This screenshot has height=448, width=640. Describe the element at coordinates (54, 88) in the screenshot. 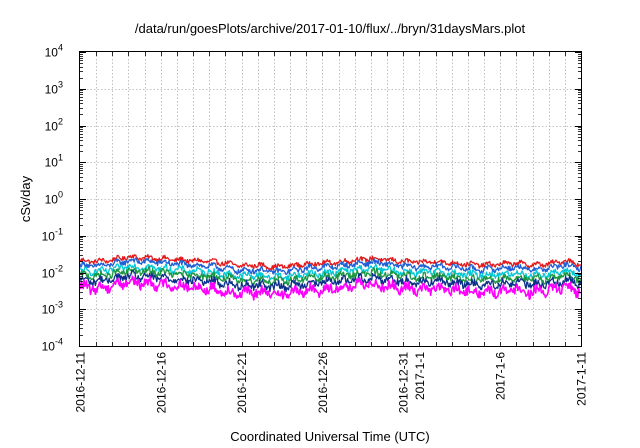

I see `y-tick-label: 10³` at that location.